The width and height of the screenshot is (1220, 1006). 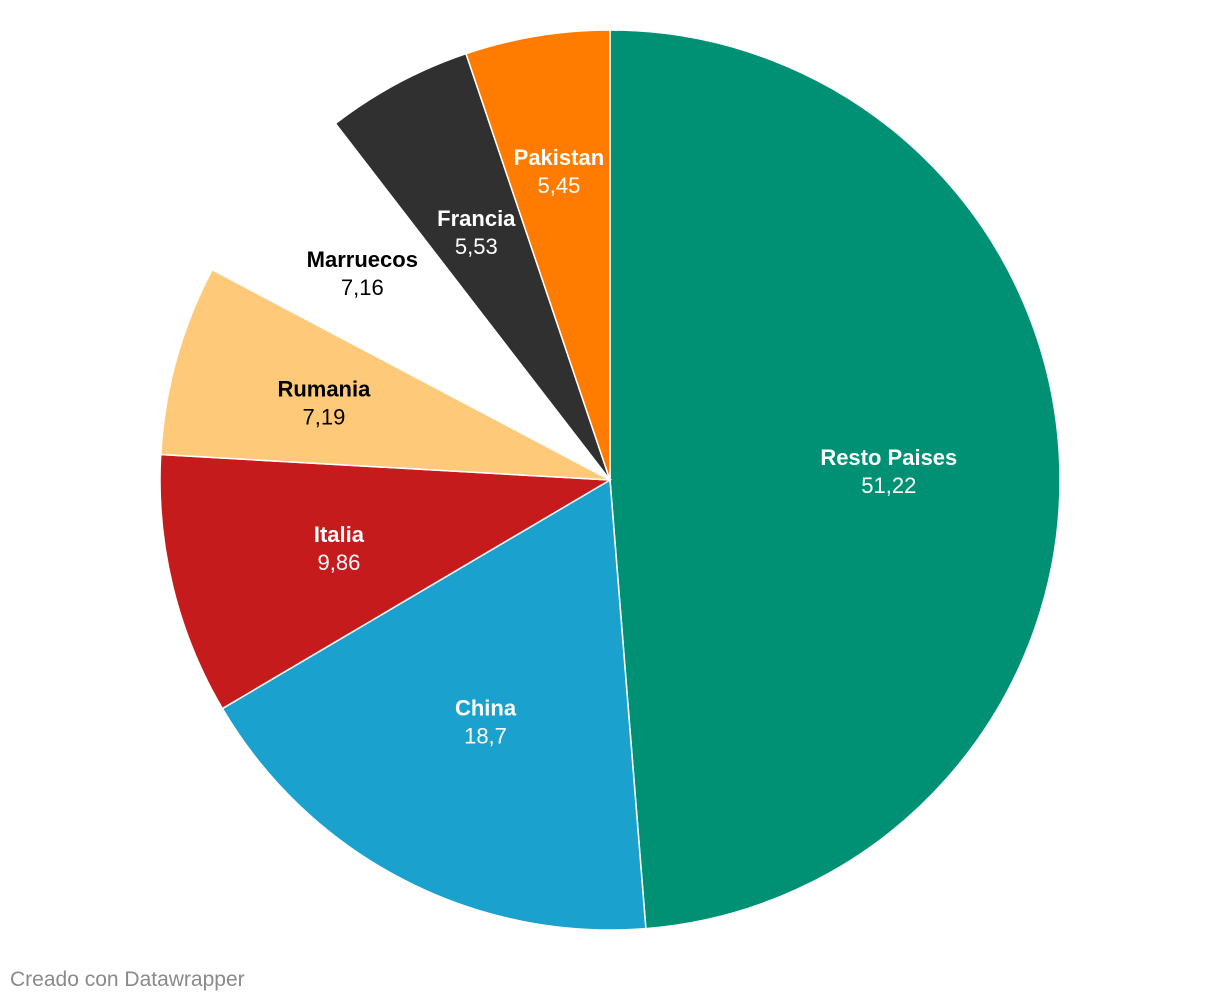 I want to click on slice-value-italia: 9,86, so click(x=338, y=562).